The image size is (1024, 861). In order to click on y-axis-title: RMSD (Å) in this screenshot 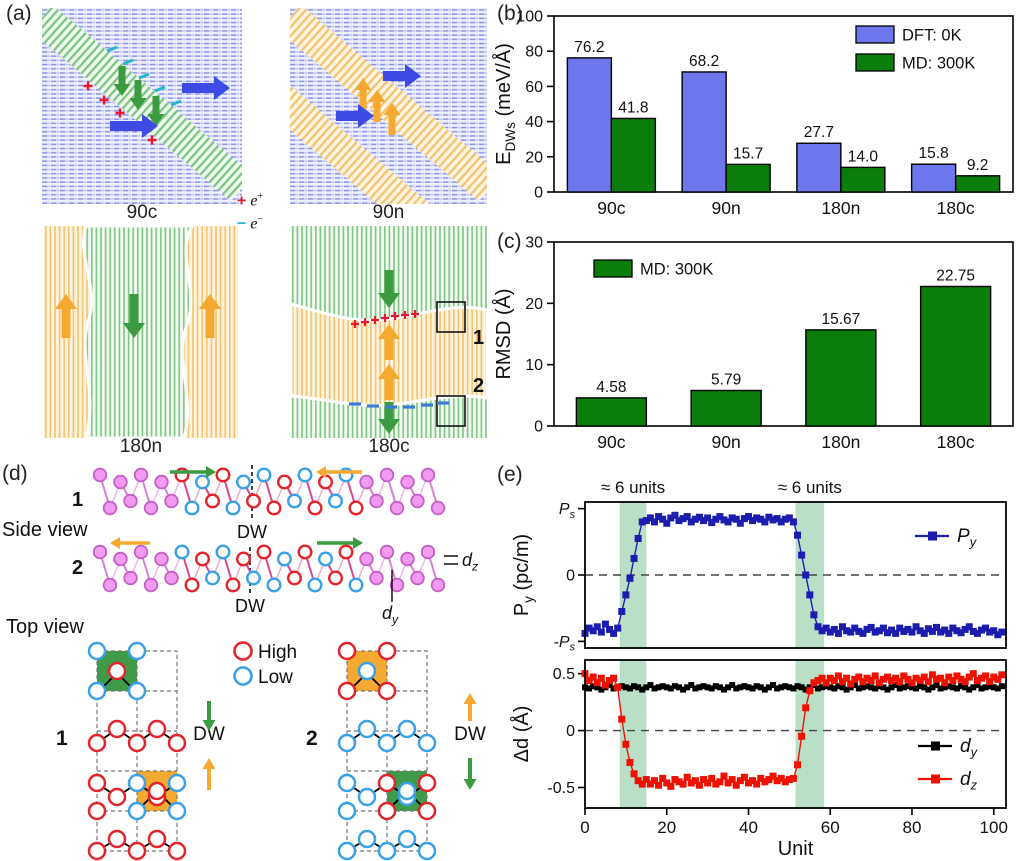, I will do `click(503, 333)`.